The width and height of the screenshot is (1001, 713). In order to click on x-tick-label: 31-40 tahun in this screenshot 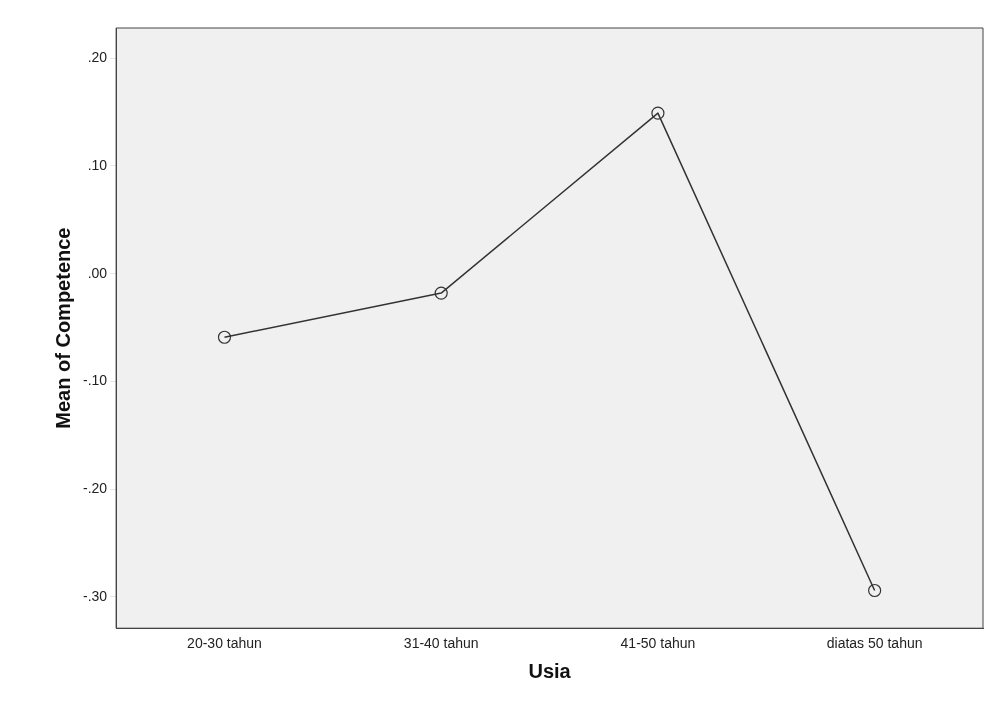, I will do `click(441, 643)`.